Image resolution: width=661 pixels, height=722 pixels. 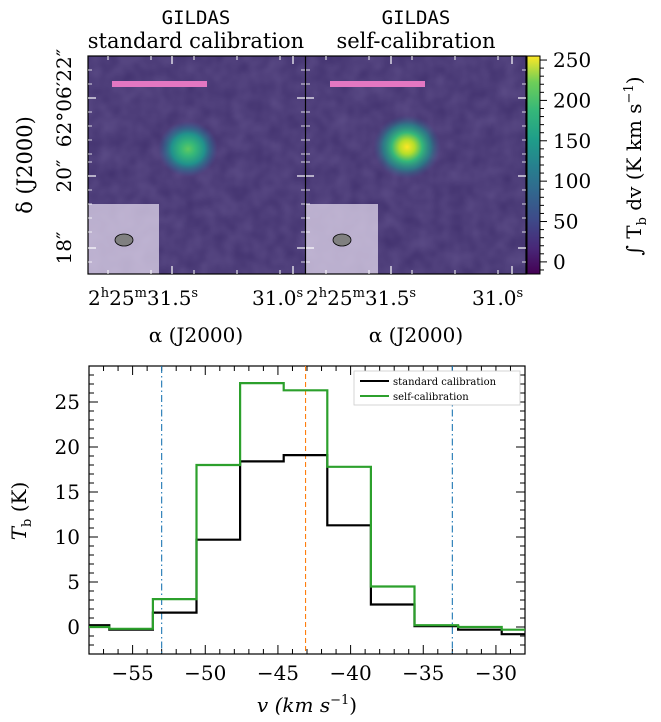 I want to click on y-tick-label: 10, so click(x=67, y=537).